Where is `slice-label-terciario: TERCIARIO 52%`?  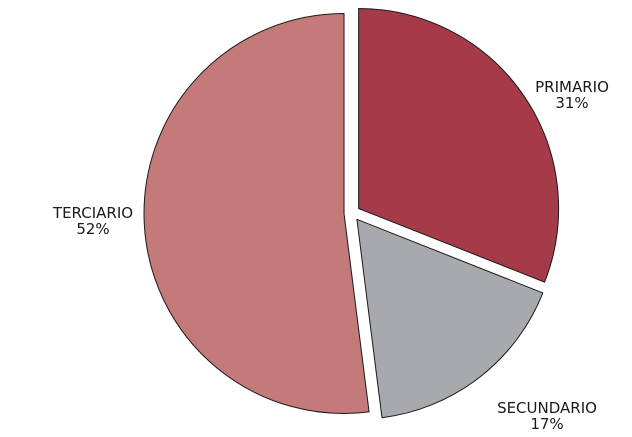 slice-label-terciario: TERCIARIO 52% is located at coordinates (92, 221).